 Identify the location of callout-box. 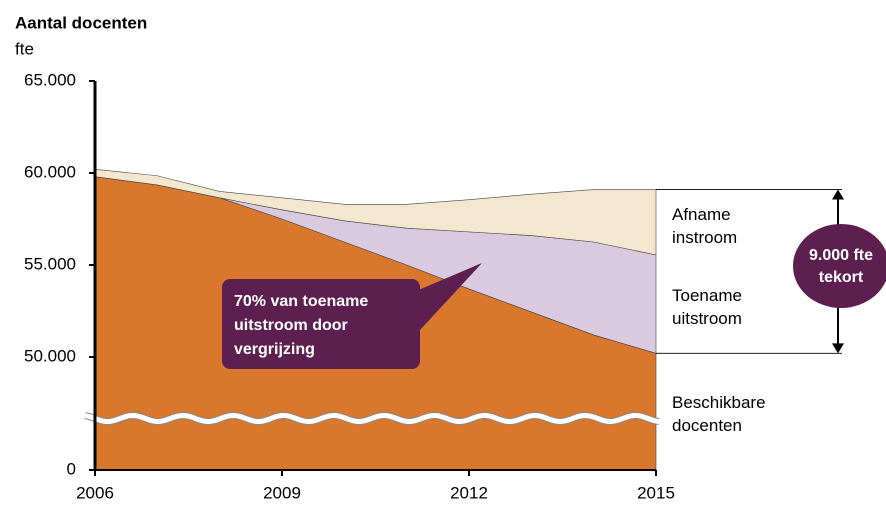
(321, 324).